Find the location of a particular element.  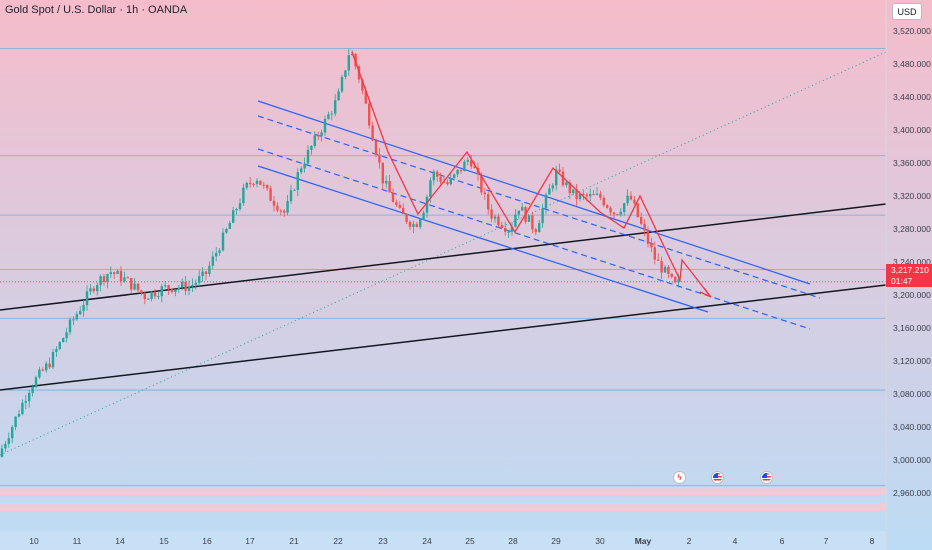

y-tick-label: 3,120.000 is located at coordinates (912, 361).